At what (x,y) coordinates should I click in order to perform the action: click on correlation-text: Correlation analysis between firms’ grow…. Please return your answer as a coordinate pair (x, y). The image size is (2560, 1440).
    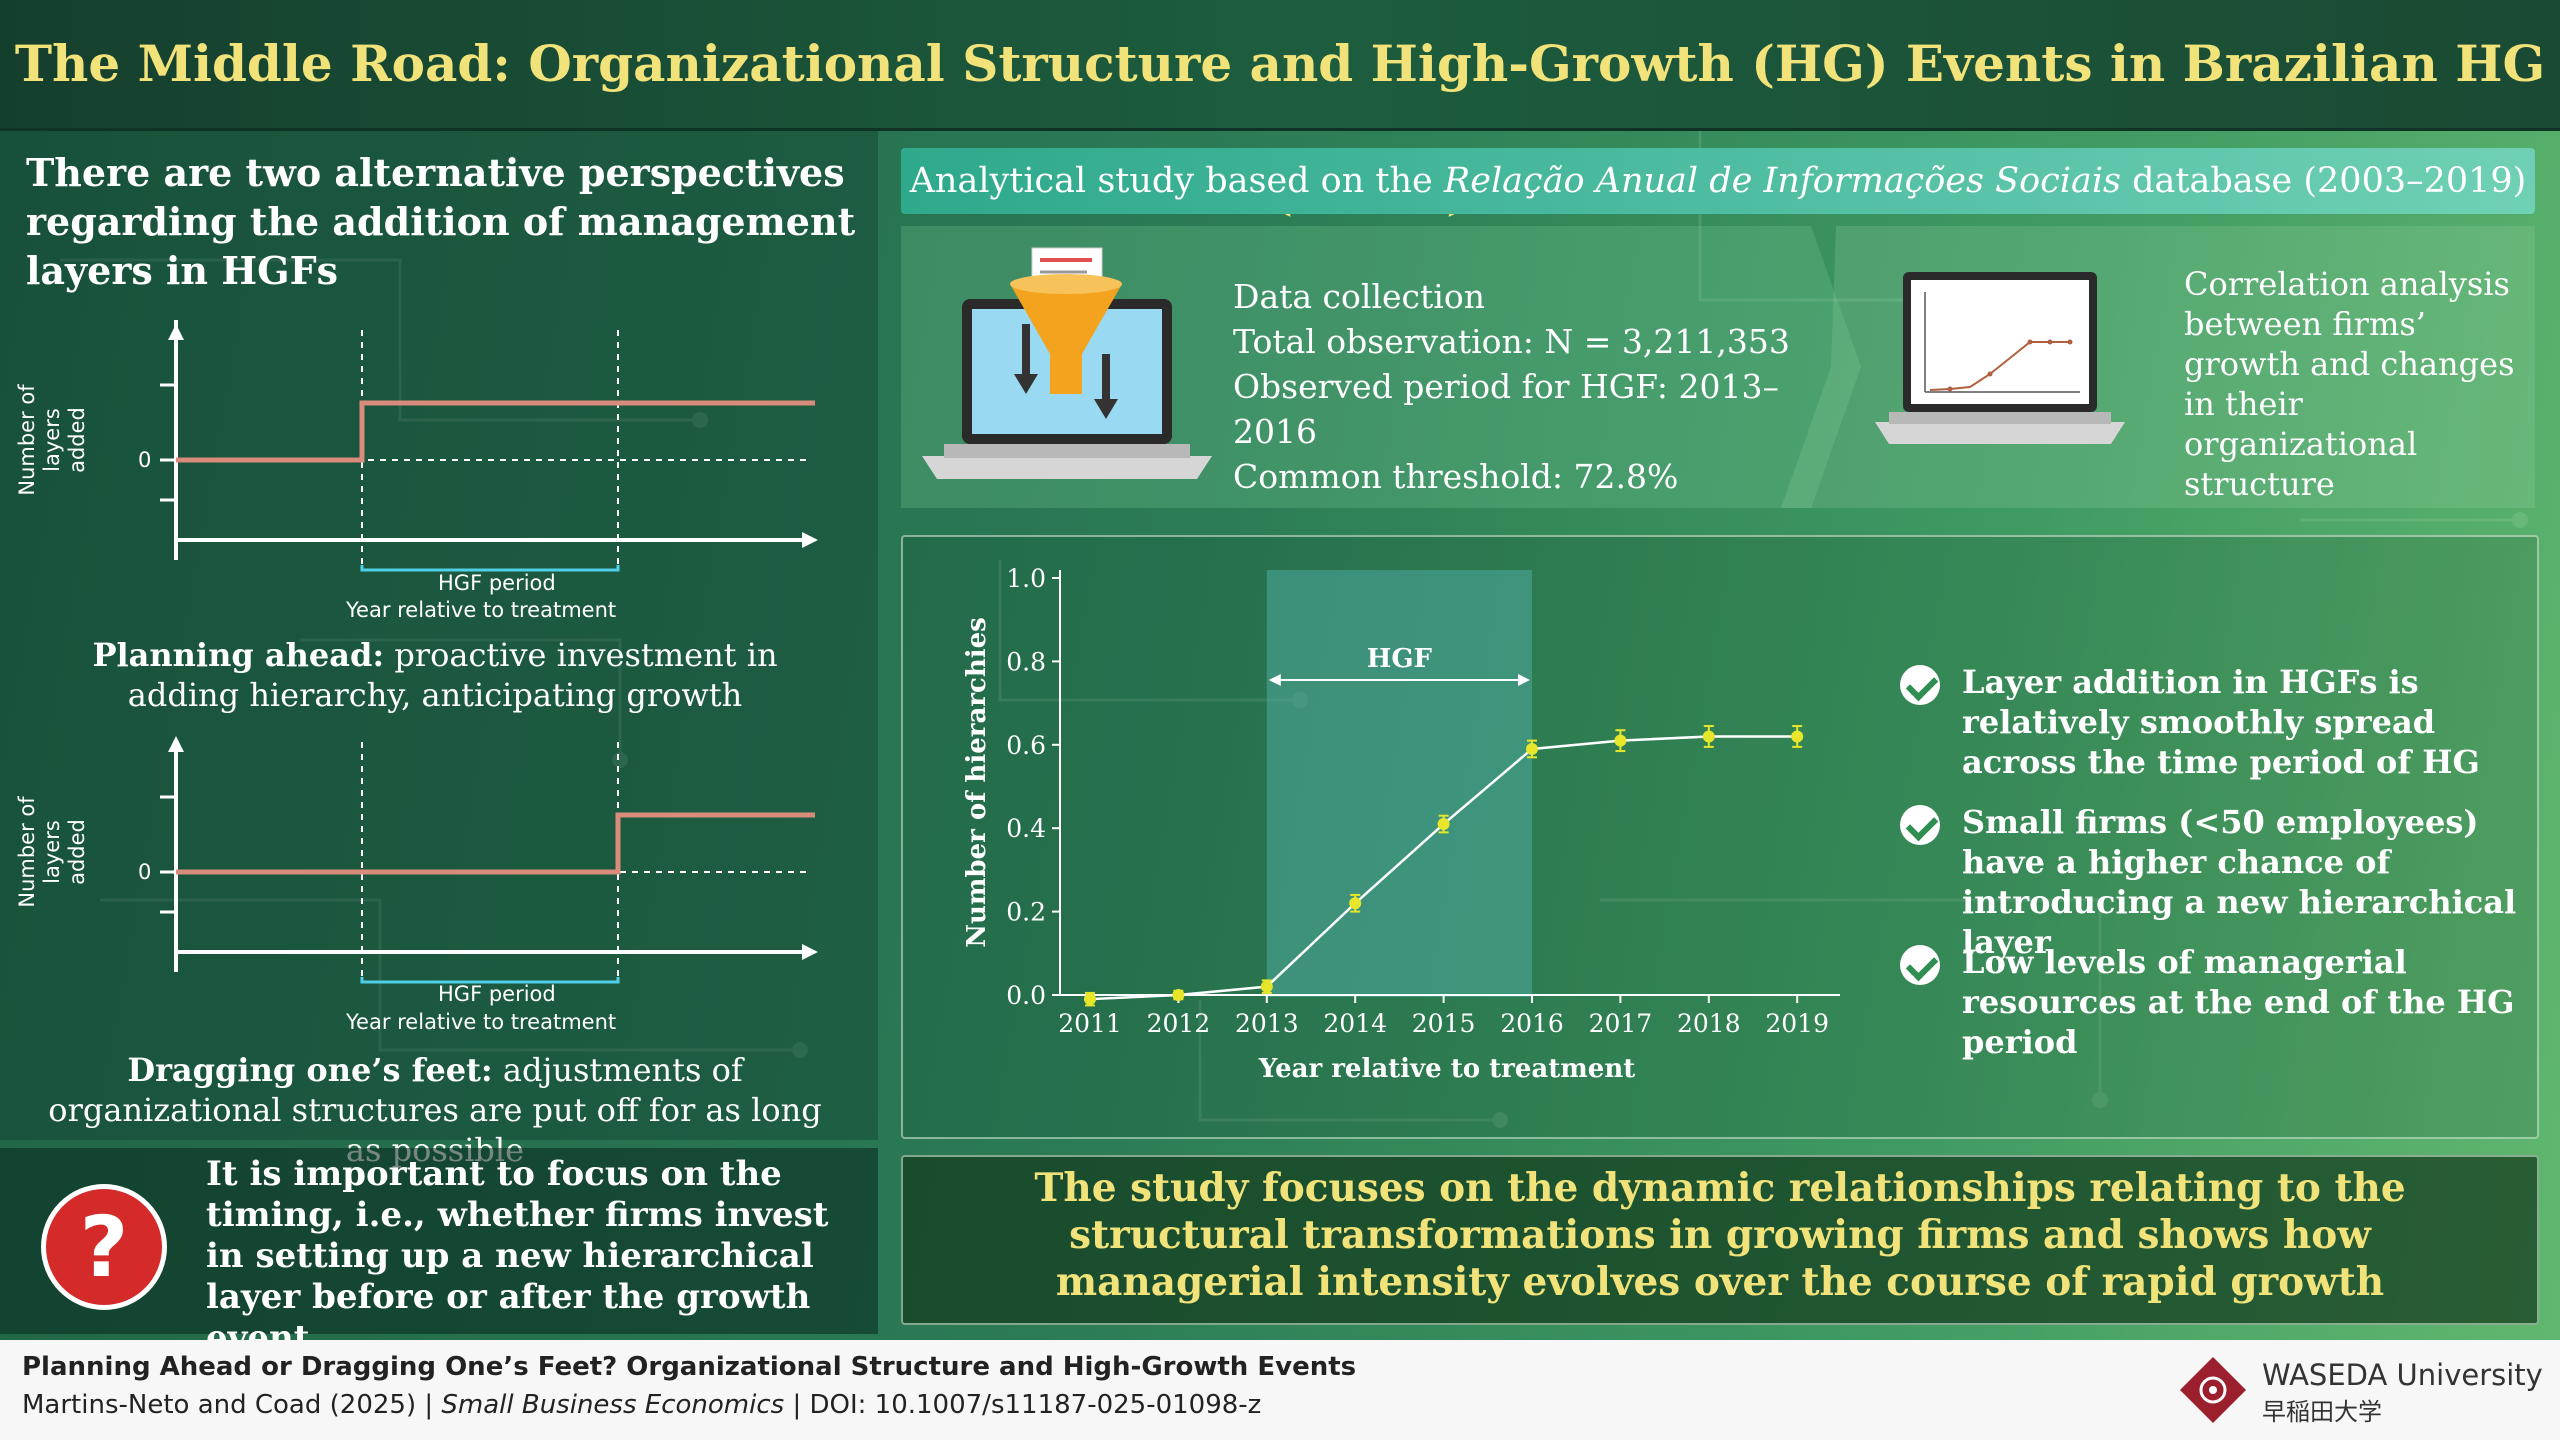
    Looking at the image, I should click on (2349, 384).